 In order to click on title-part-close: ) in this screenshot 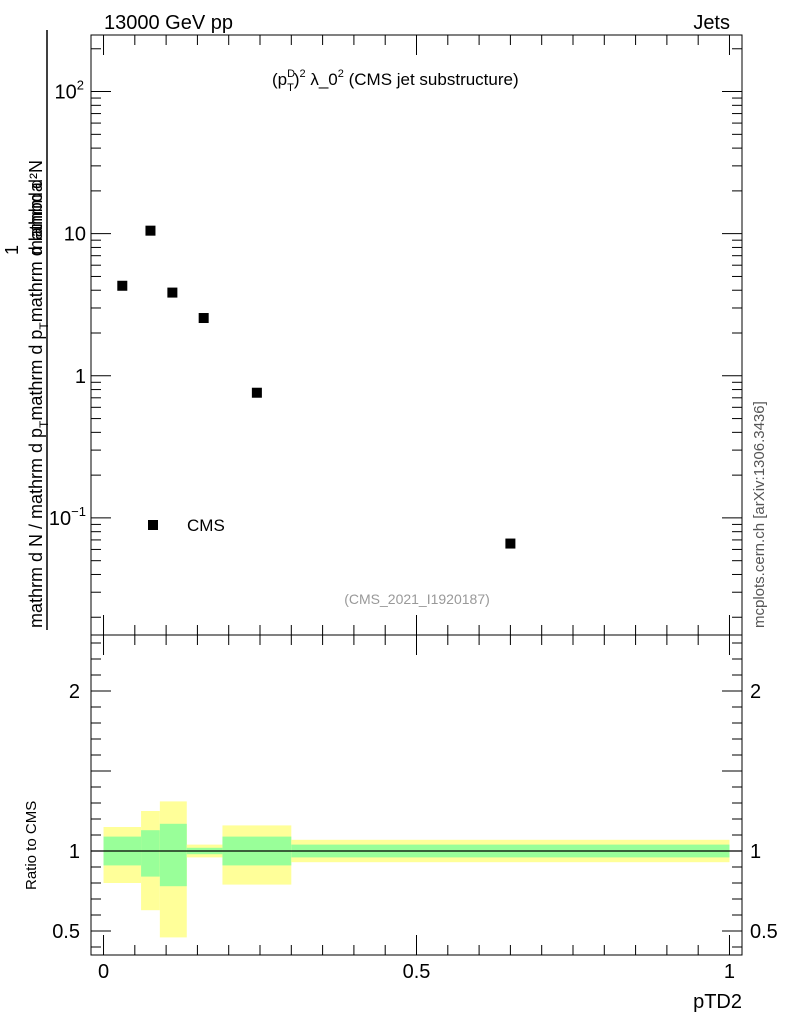, I will do `click(297, 79)`.